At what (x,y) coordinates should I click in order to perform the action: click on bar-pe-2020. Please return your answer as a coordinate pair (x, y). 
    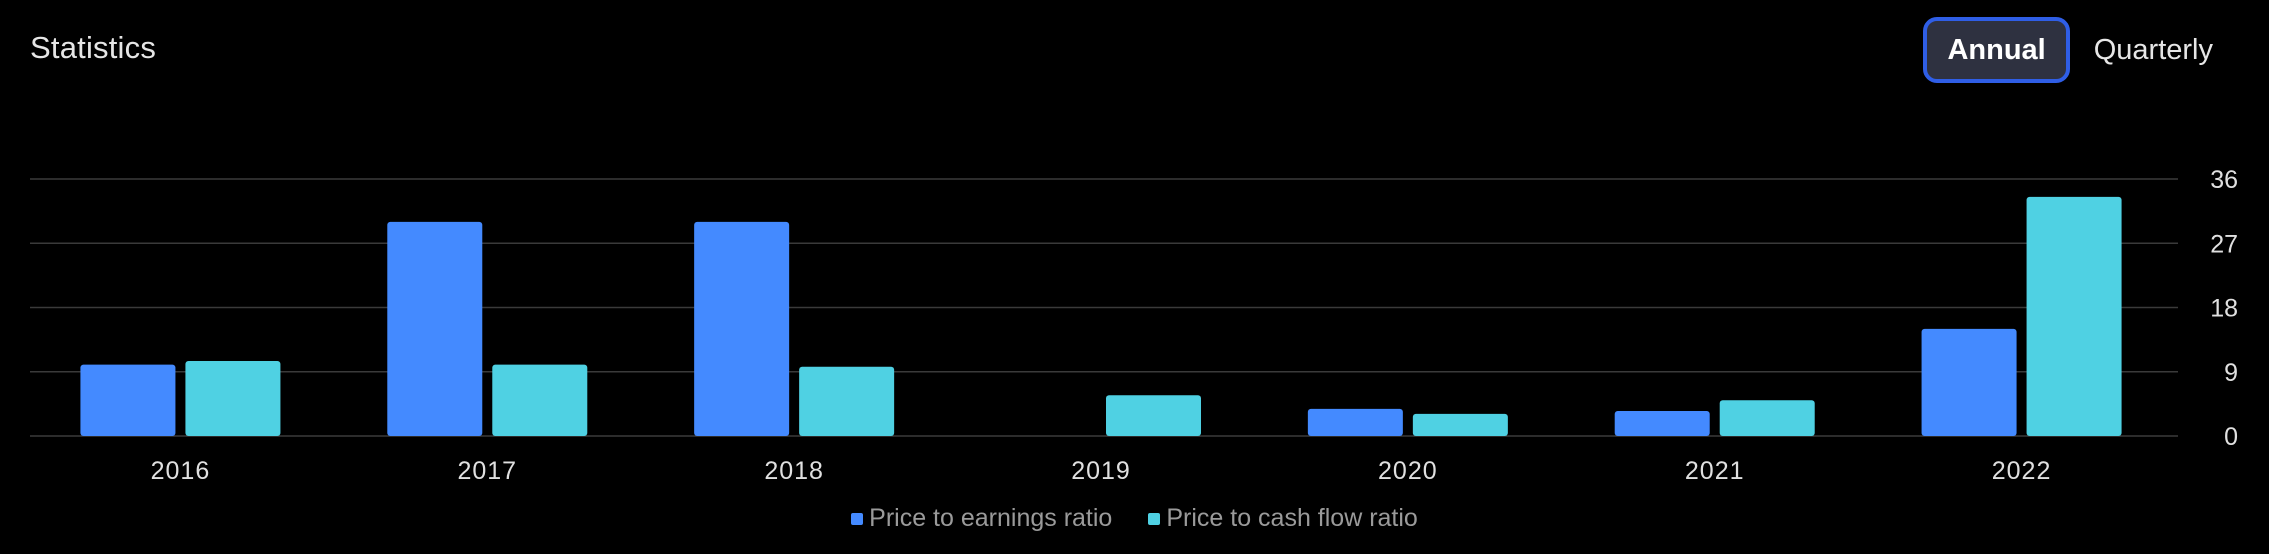
    Looking at the image, I should click on (1355, 422).